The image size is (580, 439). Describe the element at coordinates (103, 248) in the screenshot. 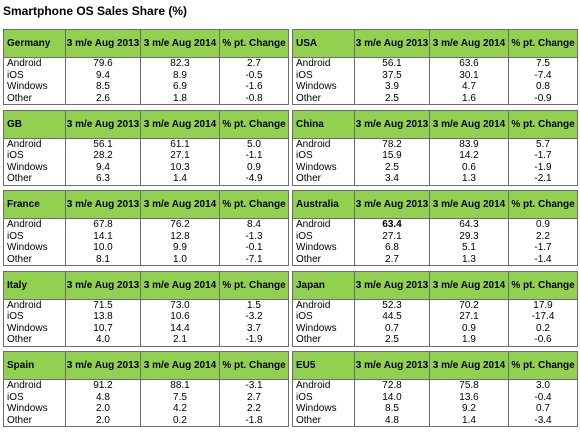

I see `value-2013: 10.0` at that location.